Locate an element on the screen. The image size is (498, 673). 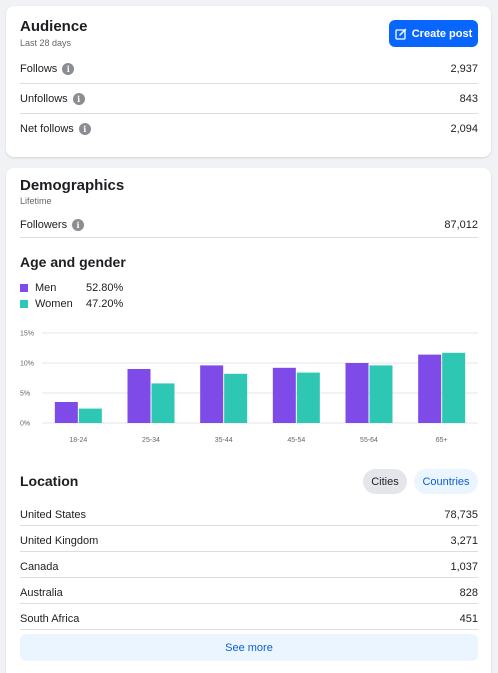
audience-subtitle: Last 28 days is located at coordinates (46, 43).